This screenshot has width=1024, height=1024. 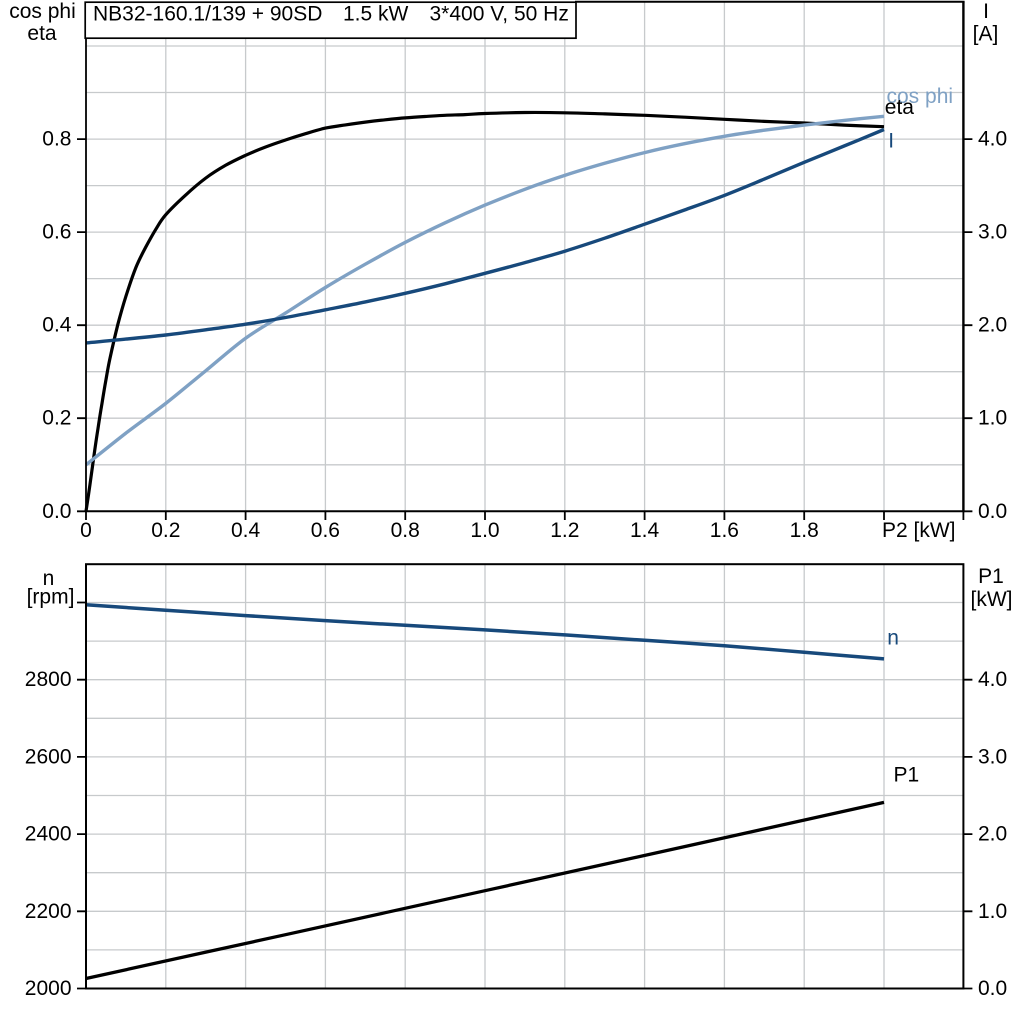 I want to click on svg-text: 1.2, so click(x=564, y=530).